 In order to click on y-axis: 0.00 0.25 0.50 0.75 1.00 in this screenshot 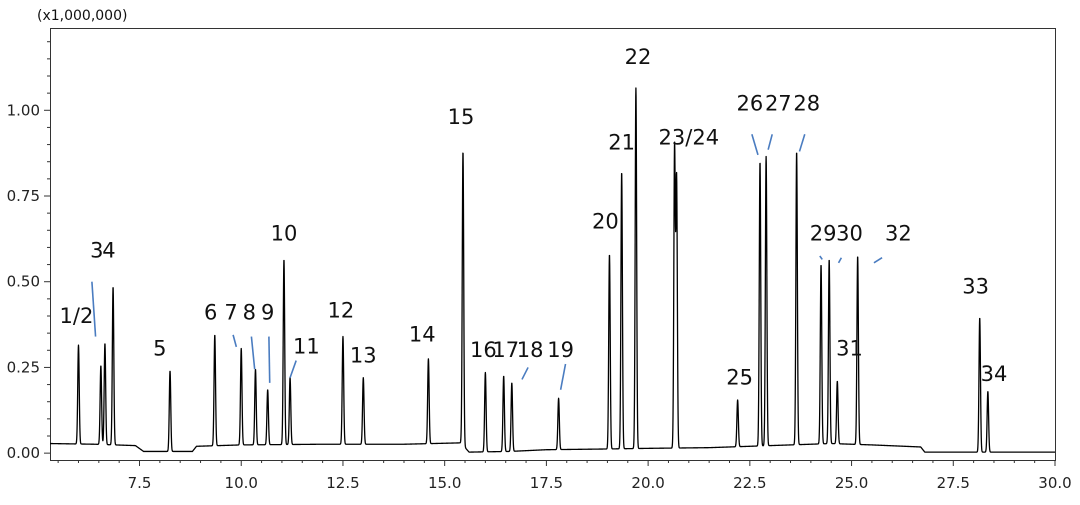, I will do `click(28, 251)`.